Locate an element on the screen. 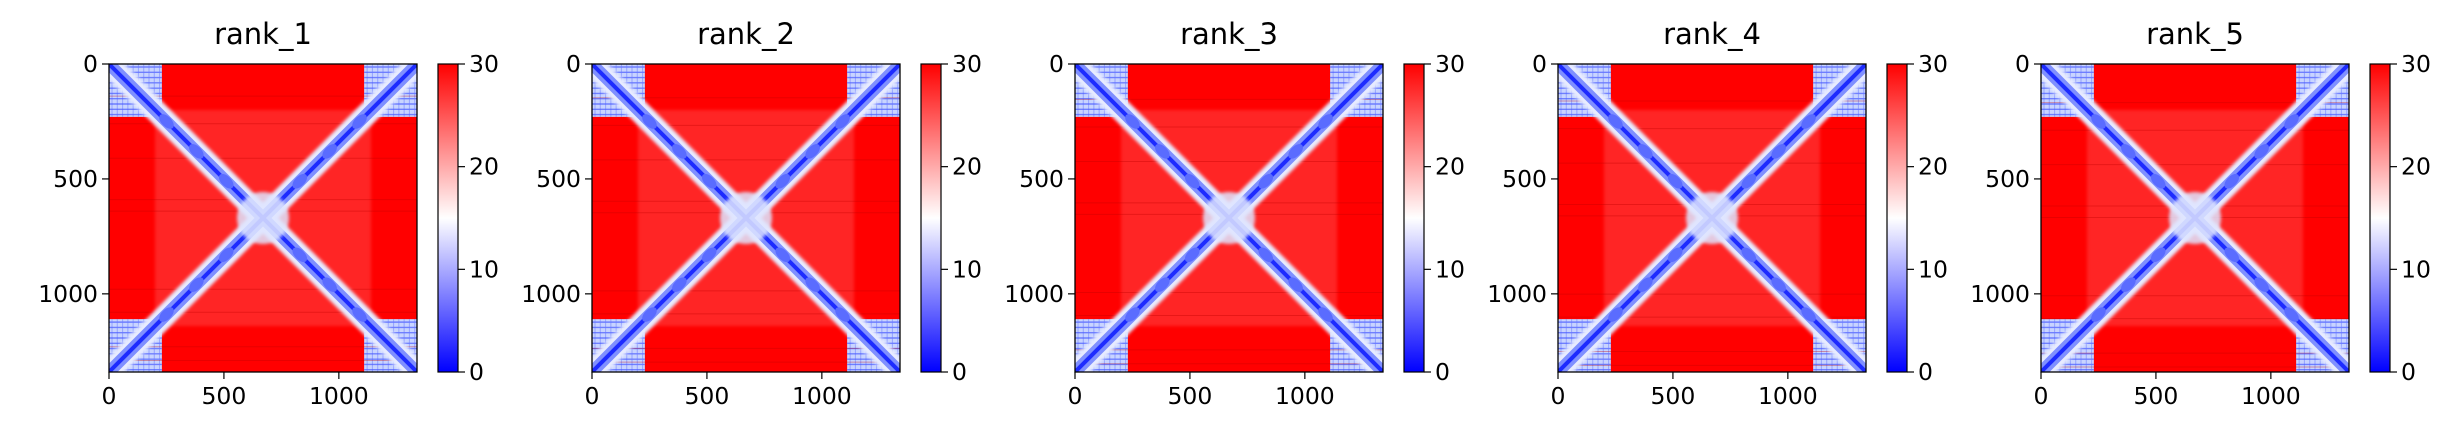 This screenshot has height=438, width=2452. panel-title: rank_1 is located at coordinates (263, 34).